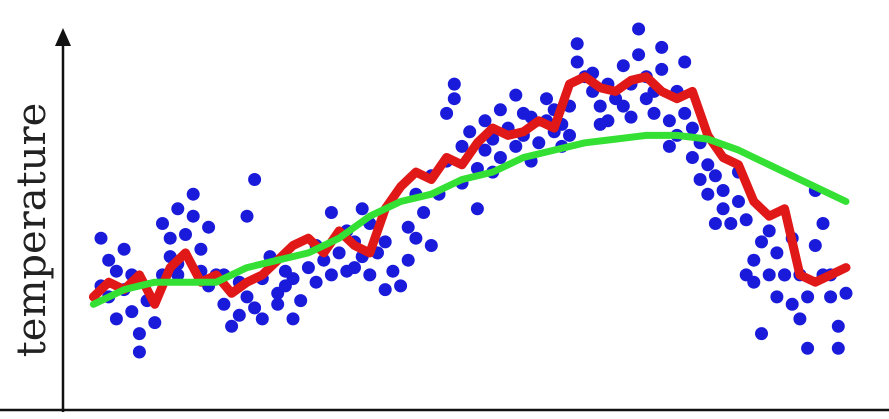 The image size is (889, 419). I want to click on y-axis-label: temperature, so click(32, 230).